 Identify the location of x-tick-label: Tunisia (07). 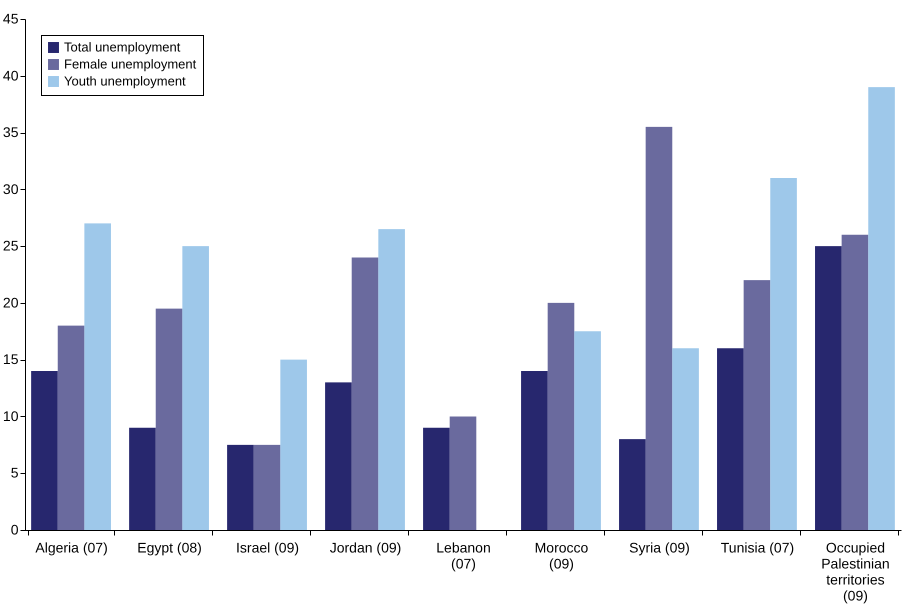
(757, 548).